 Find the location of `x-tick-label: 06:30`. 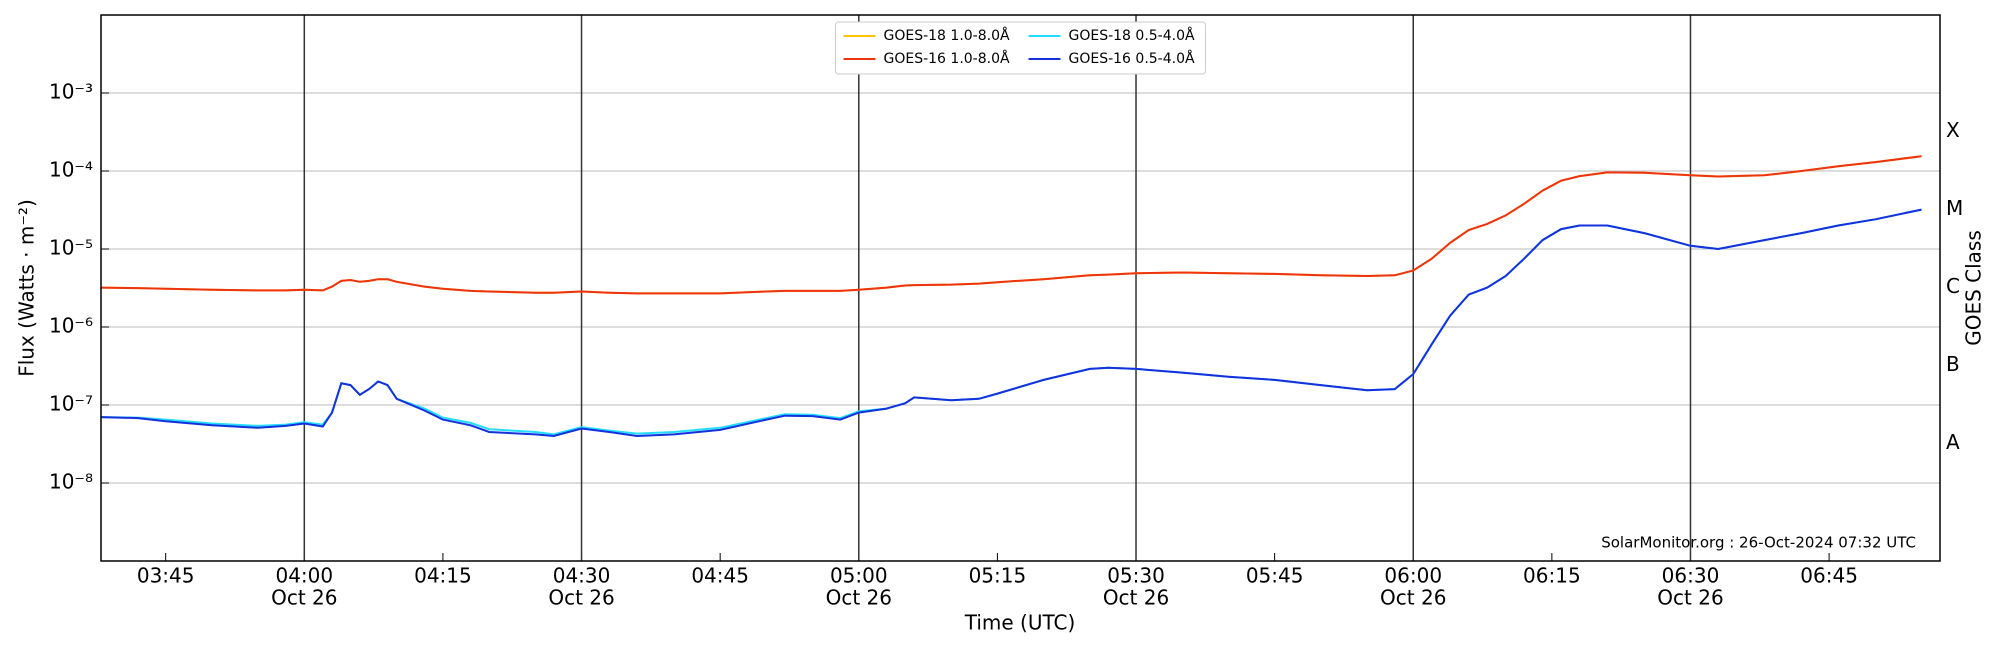

x-tick-label: 06:30 is located at coordinates (1691, 576).